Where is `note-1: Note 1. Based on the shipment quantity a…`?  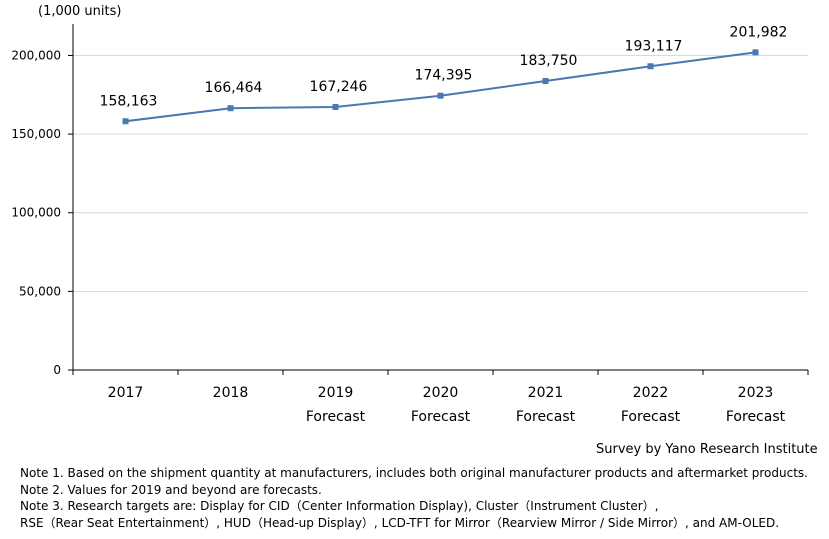 note-1: Note 1. Based on the shipment quantity a… is located at coordinates (414, 473).